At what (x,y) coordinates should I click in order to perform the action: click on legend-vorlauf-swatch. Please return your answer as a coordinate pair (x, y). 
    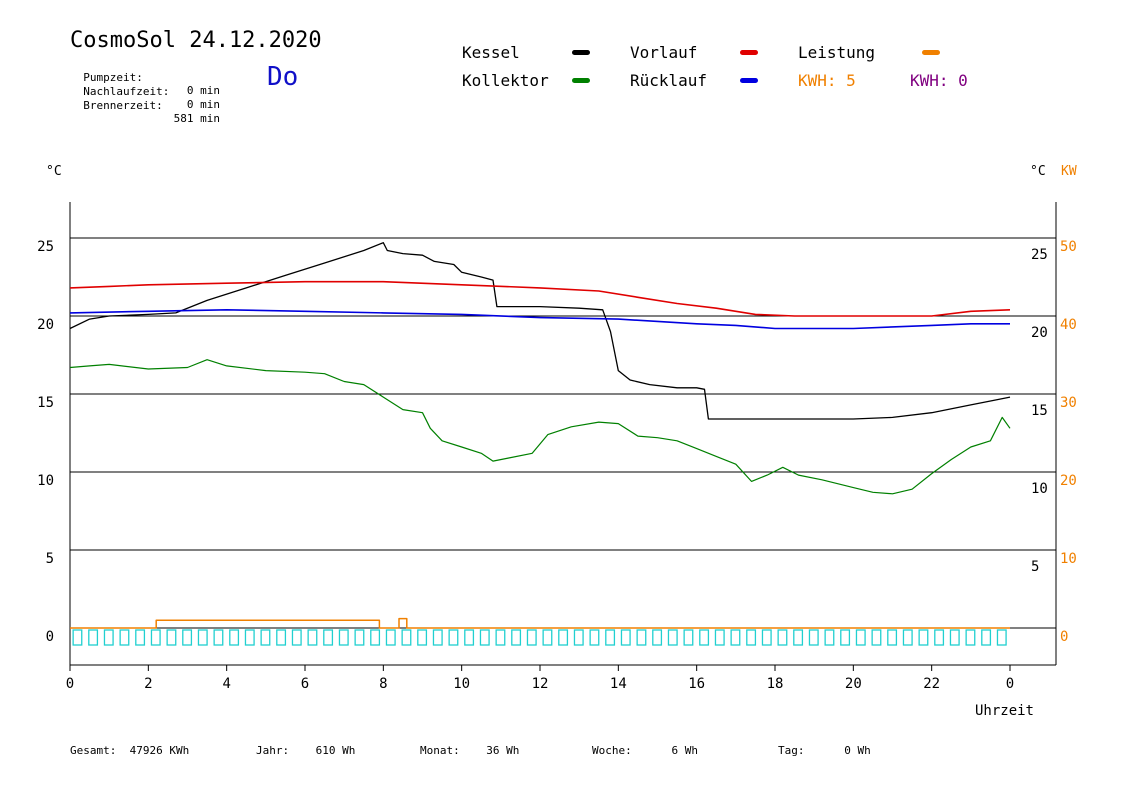
    Looking at the image, I should click on (749, 52).